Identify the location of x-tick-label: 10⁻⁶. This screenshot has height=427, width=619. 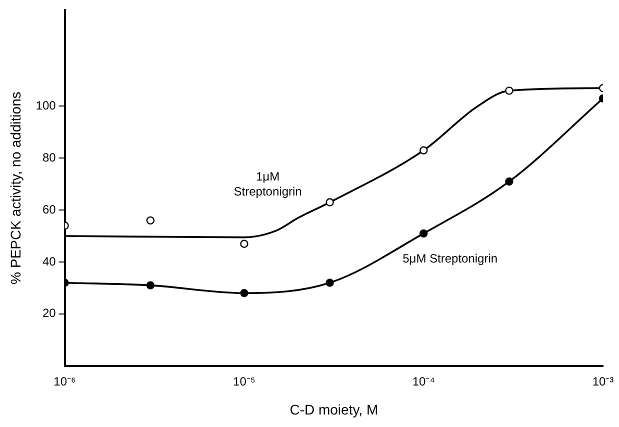
(65, 381).